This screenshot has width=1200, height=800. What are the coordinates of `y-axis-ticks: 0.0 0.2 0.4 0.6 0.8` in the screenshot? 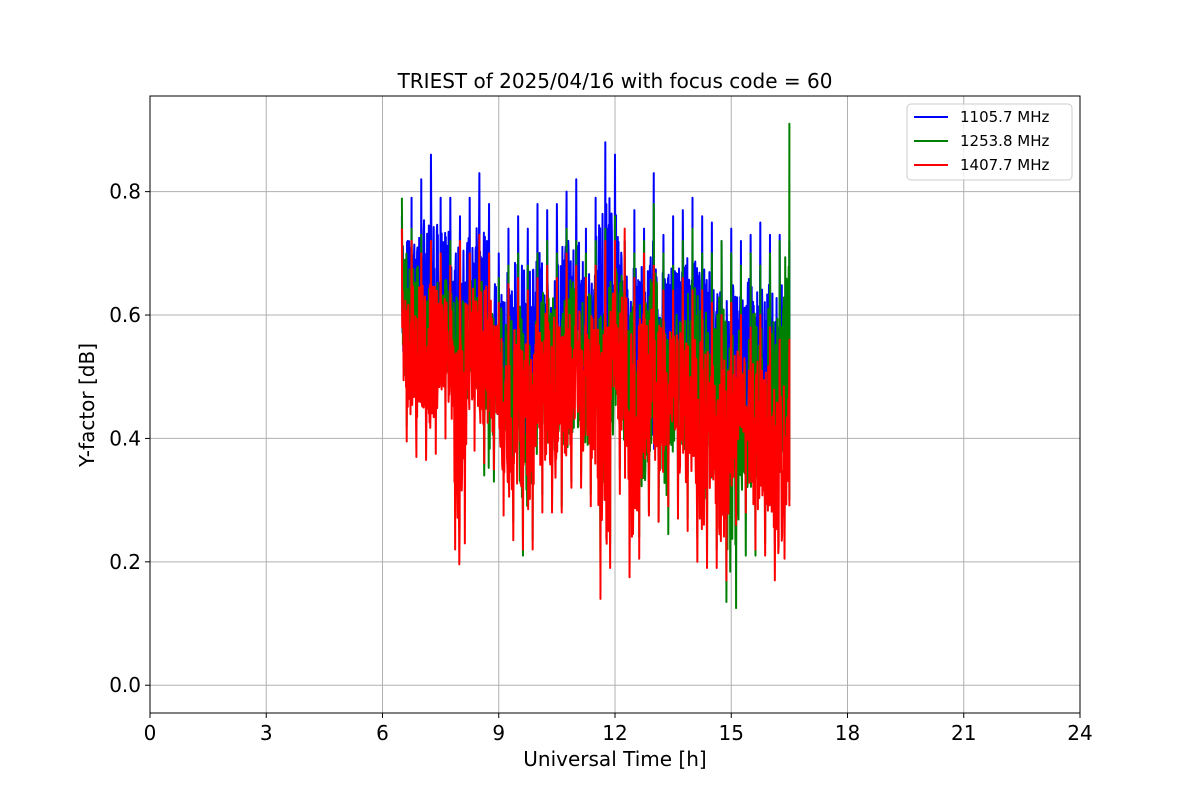 It's located at (129, 438).